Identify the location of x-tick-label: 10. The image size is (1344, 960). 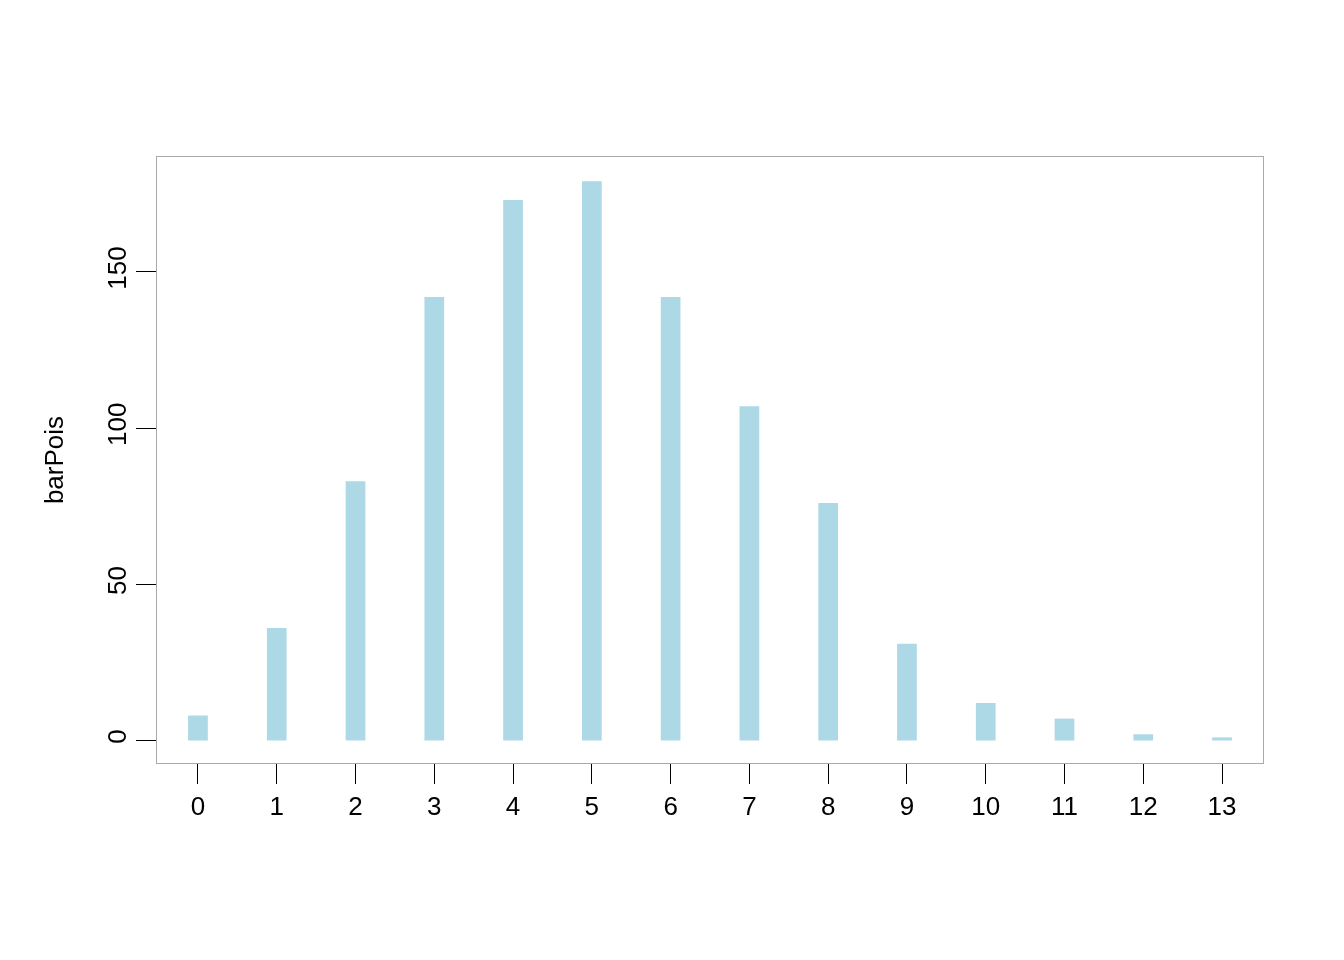
(986, 806).